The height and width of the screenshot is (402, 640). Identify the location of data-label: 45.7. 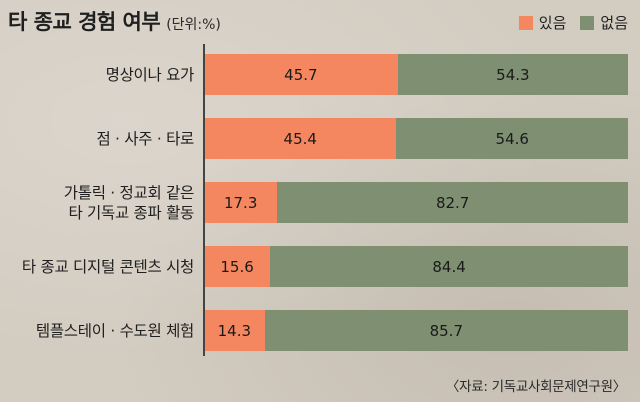
(301, 74).